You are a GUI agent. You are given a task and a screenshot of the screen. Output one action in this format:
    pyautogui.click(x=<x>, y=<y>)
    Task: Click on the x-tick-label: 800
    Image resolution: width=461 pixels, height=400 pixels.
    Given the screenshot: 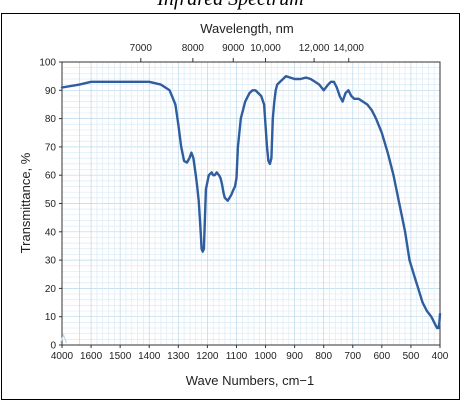 What is the action you would take?
    pyautogui.click(x=323, y=356)
    